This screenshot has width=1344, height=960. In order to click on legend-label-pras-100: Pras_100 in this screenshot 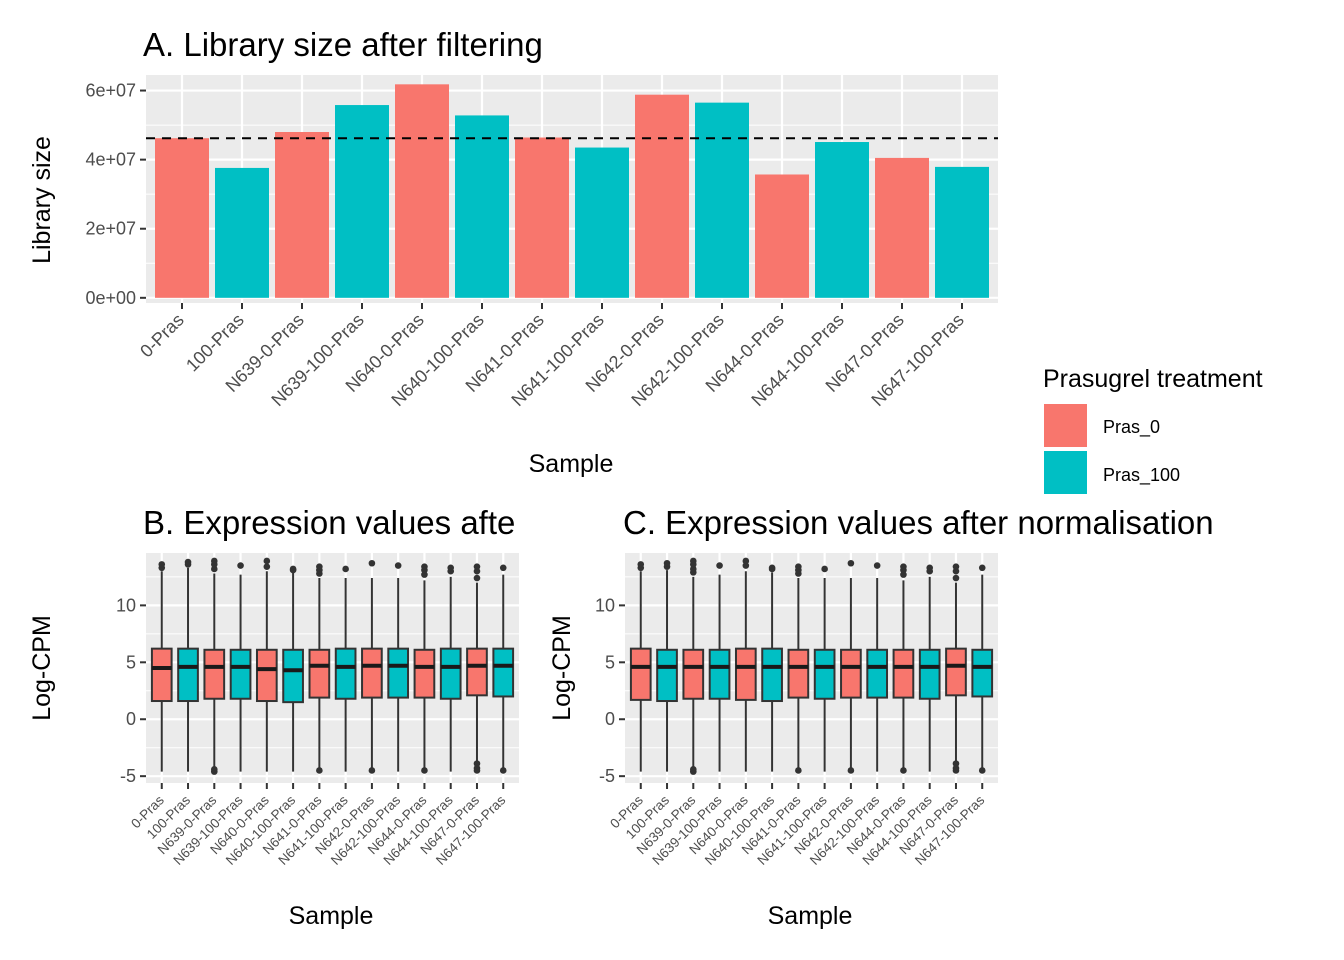, I will do `click(1141, 475)`.